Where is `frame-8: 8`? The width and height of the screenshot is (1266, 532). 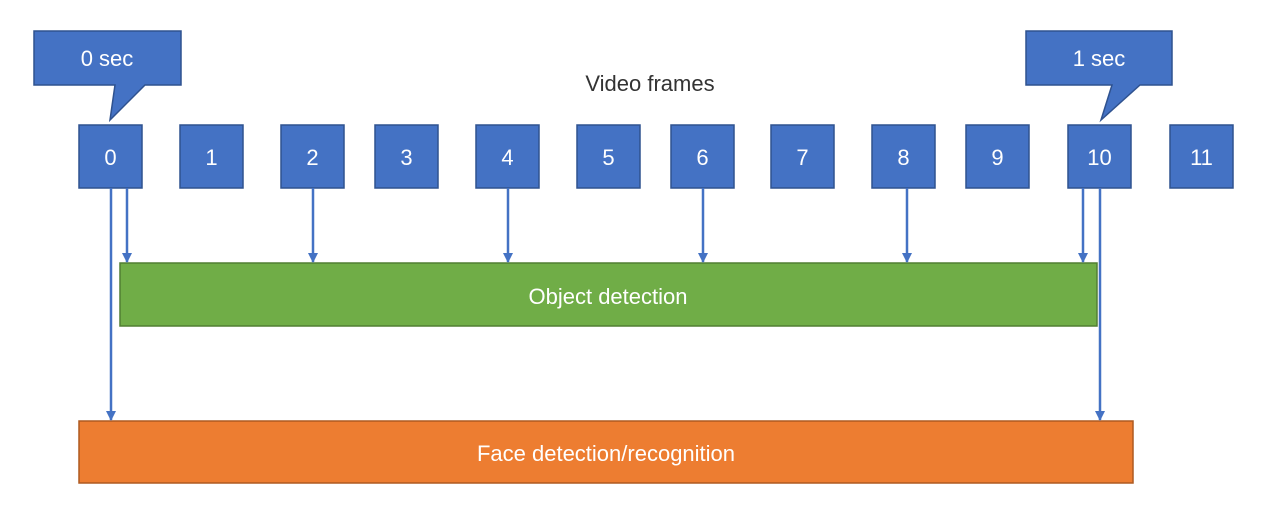
frame-8: 8 is located at coordinates (903, 156).